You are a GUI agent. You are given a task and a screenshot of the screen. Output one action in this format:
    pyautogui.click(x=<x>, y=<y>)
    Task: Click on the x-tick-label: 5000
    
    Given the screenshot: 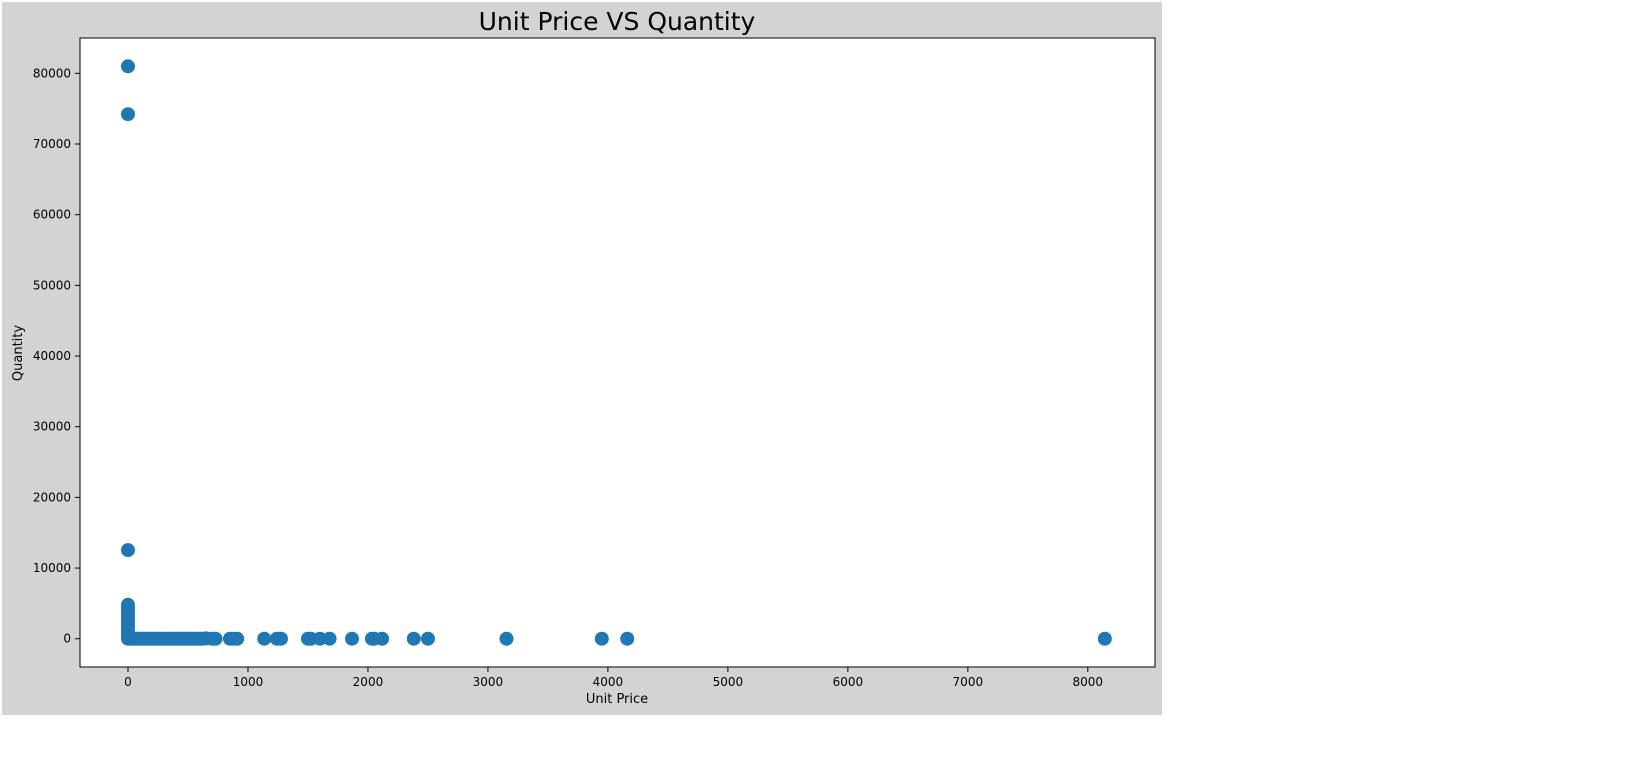 What is the action you would take?
    pyautogui.click(x=728, y=682)
    